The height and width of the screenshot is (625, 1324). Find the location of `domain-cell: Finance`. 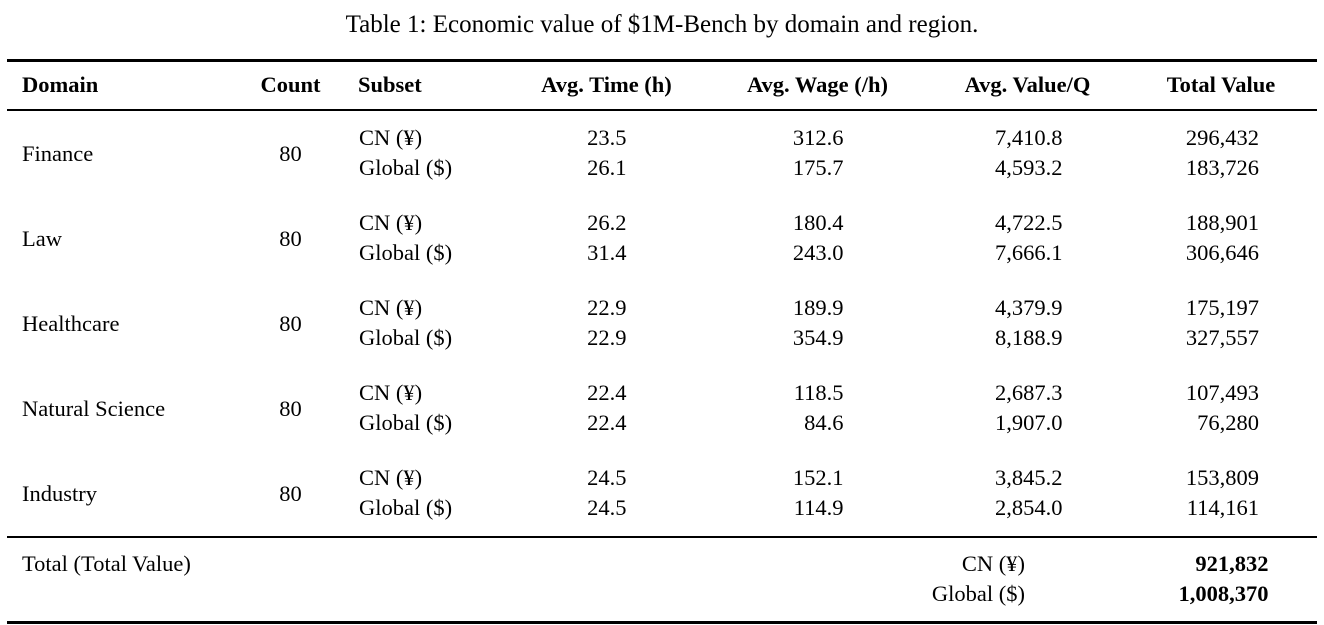

domain-cell: Finance is located at coordinates (58, 153).